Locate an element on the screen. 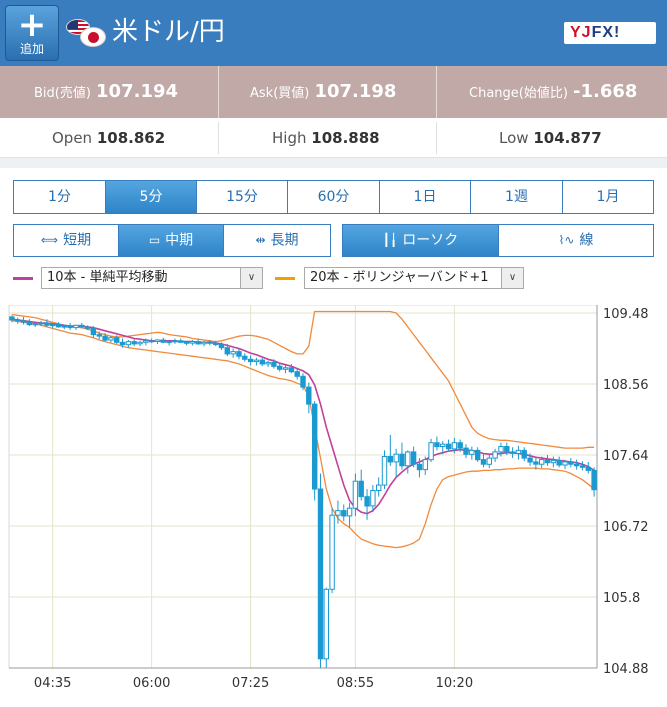 The height and width of the screenshot is (707, 667). ma-indicator-label: 10本 - 単純平均移動 is located at coordinates (107, 277).